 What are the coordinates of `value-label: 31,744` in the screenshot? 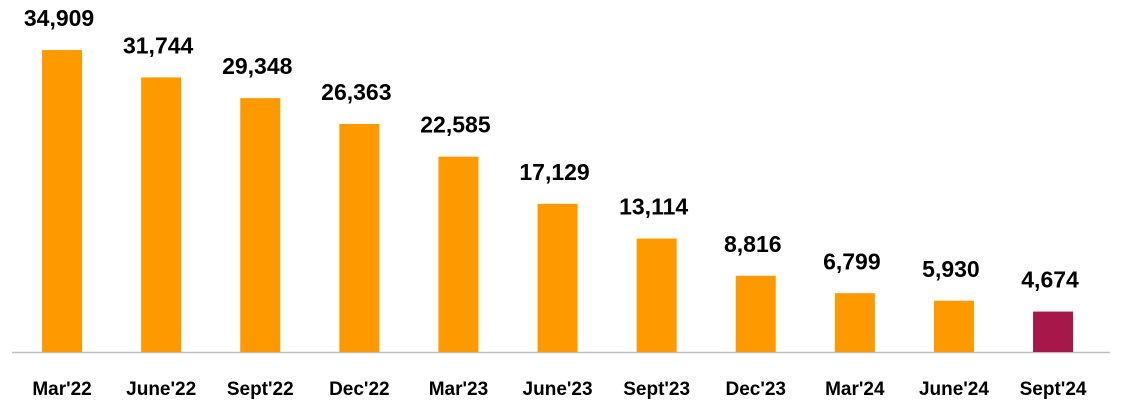 It's located at (158, 45).